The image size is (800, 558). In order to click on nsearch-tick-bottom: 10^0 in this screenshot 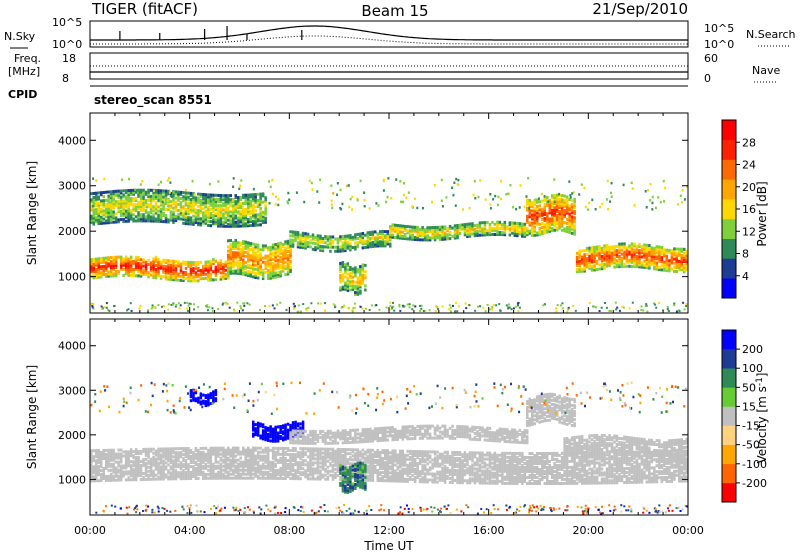, I will do `click(719, 44)`.